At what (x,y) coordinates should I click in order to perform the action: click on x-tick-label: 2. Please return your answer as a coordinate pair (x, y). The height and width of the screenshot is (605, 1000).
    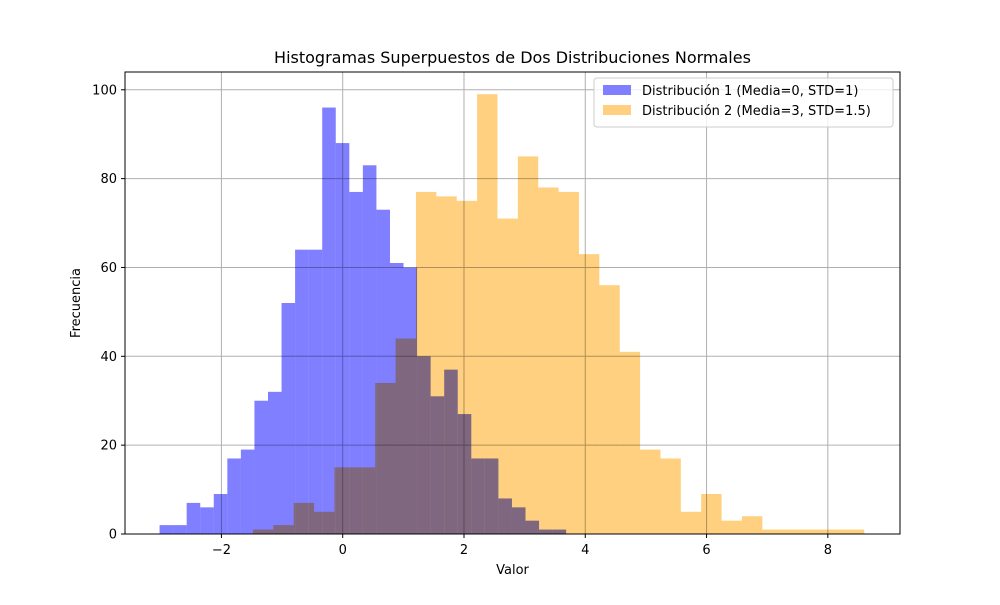
    Looking at the image, I should click on (464, 550).